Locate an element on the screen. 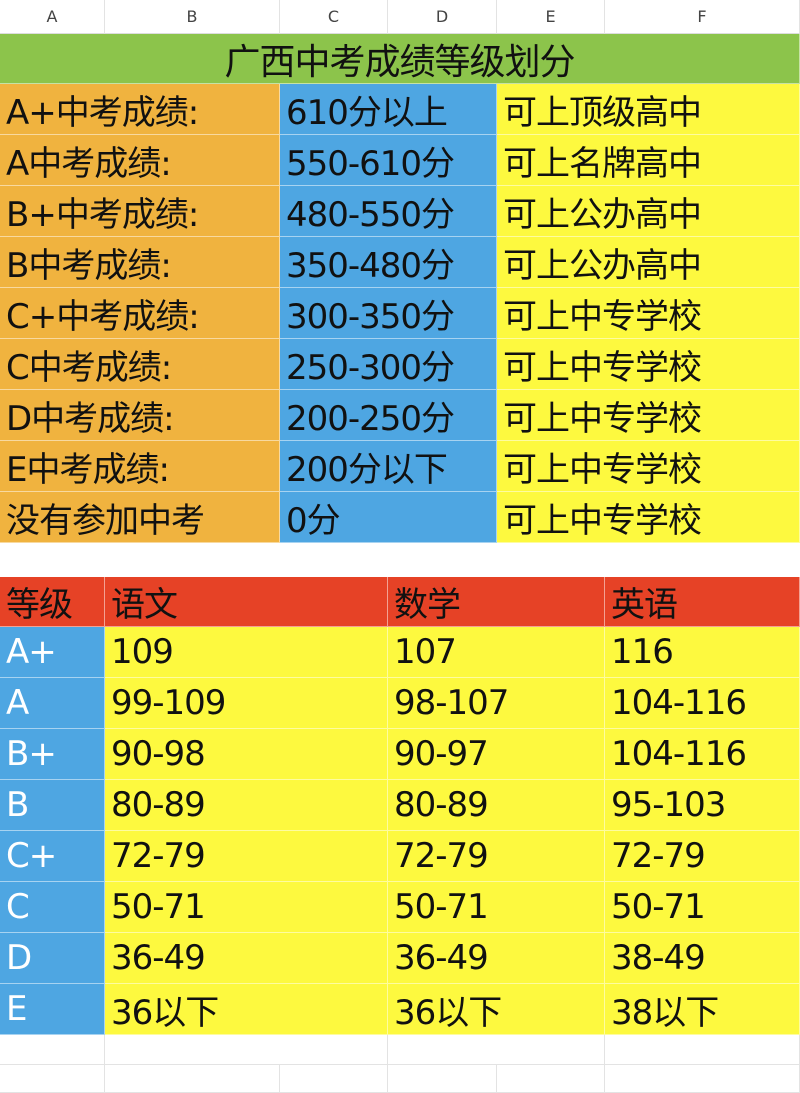 Image resolution: width=800 pixels, height=1093 pixels. score-range-cell: 200-250分 is located at coordinates (388, 415).